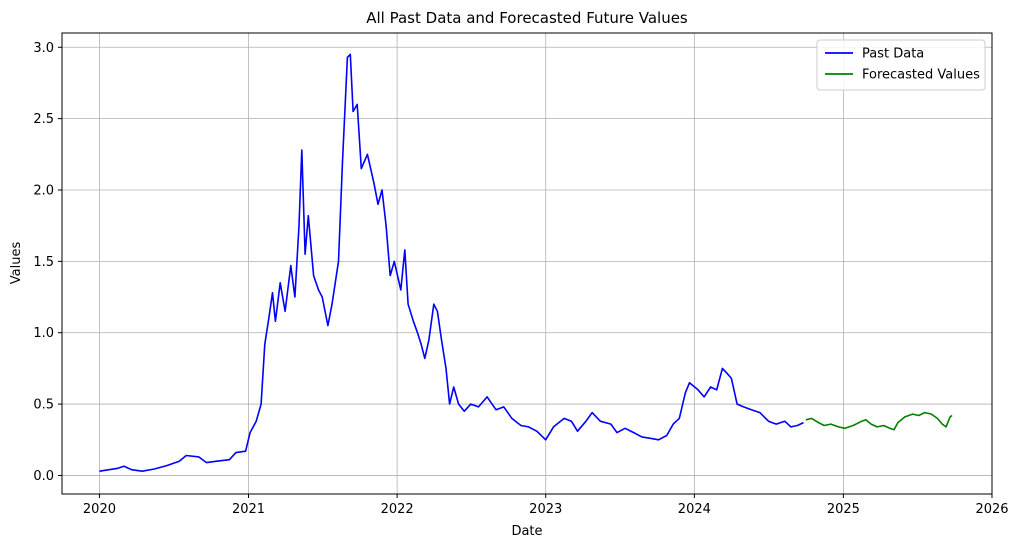  I want to click on x-tick-label: 2020, so click(99, 509).